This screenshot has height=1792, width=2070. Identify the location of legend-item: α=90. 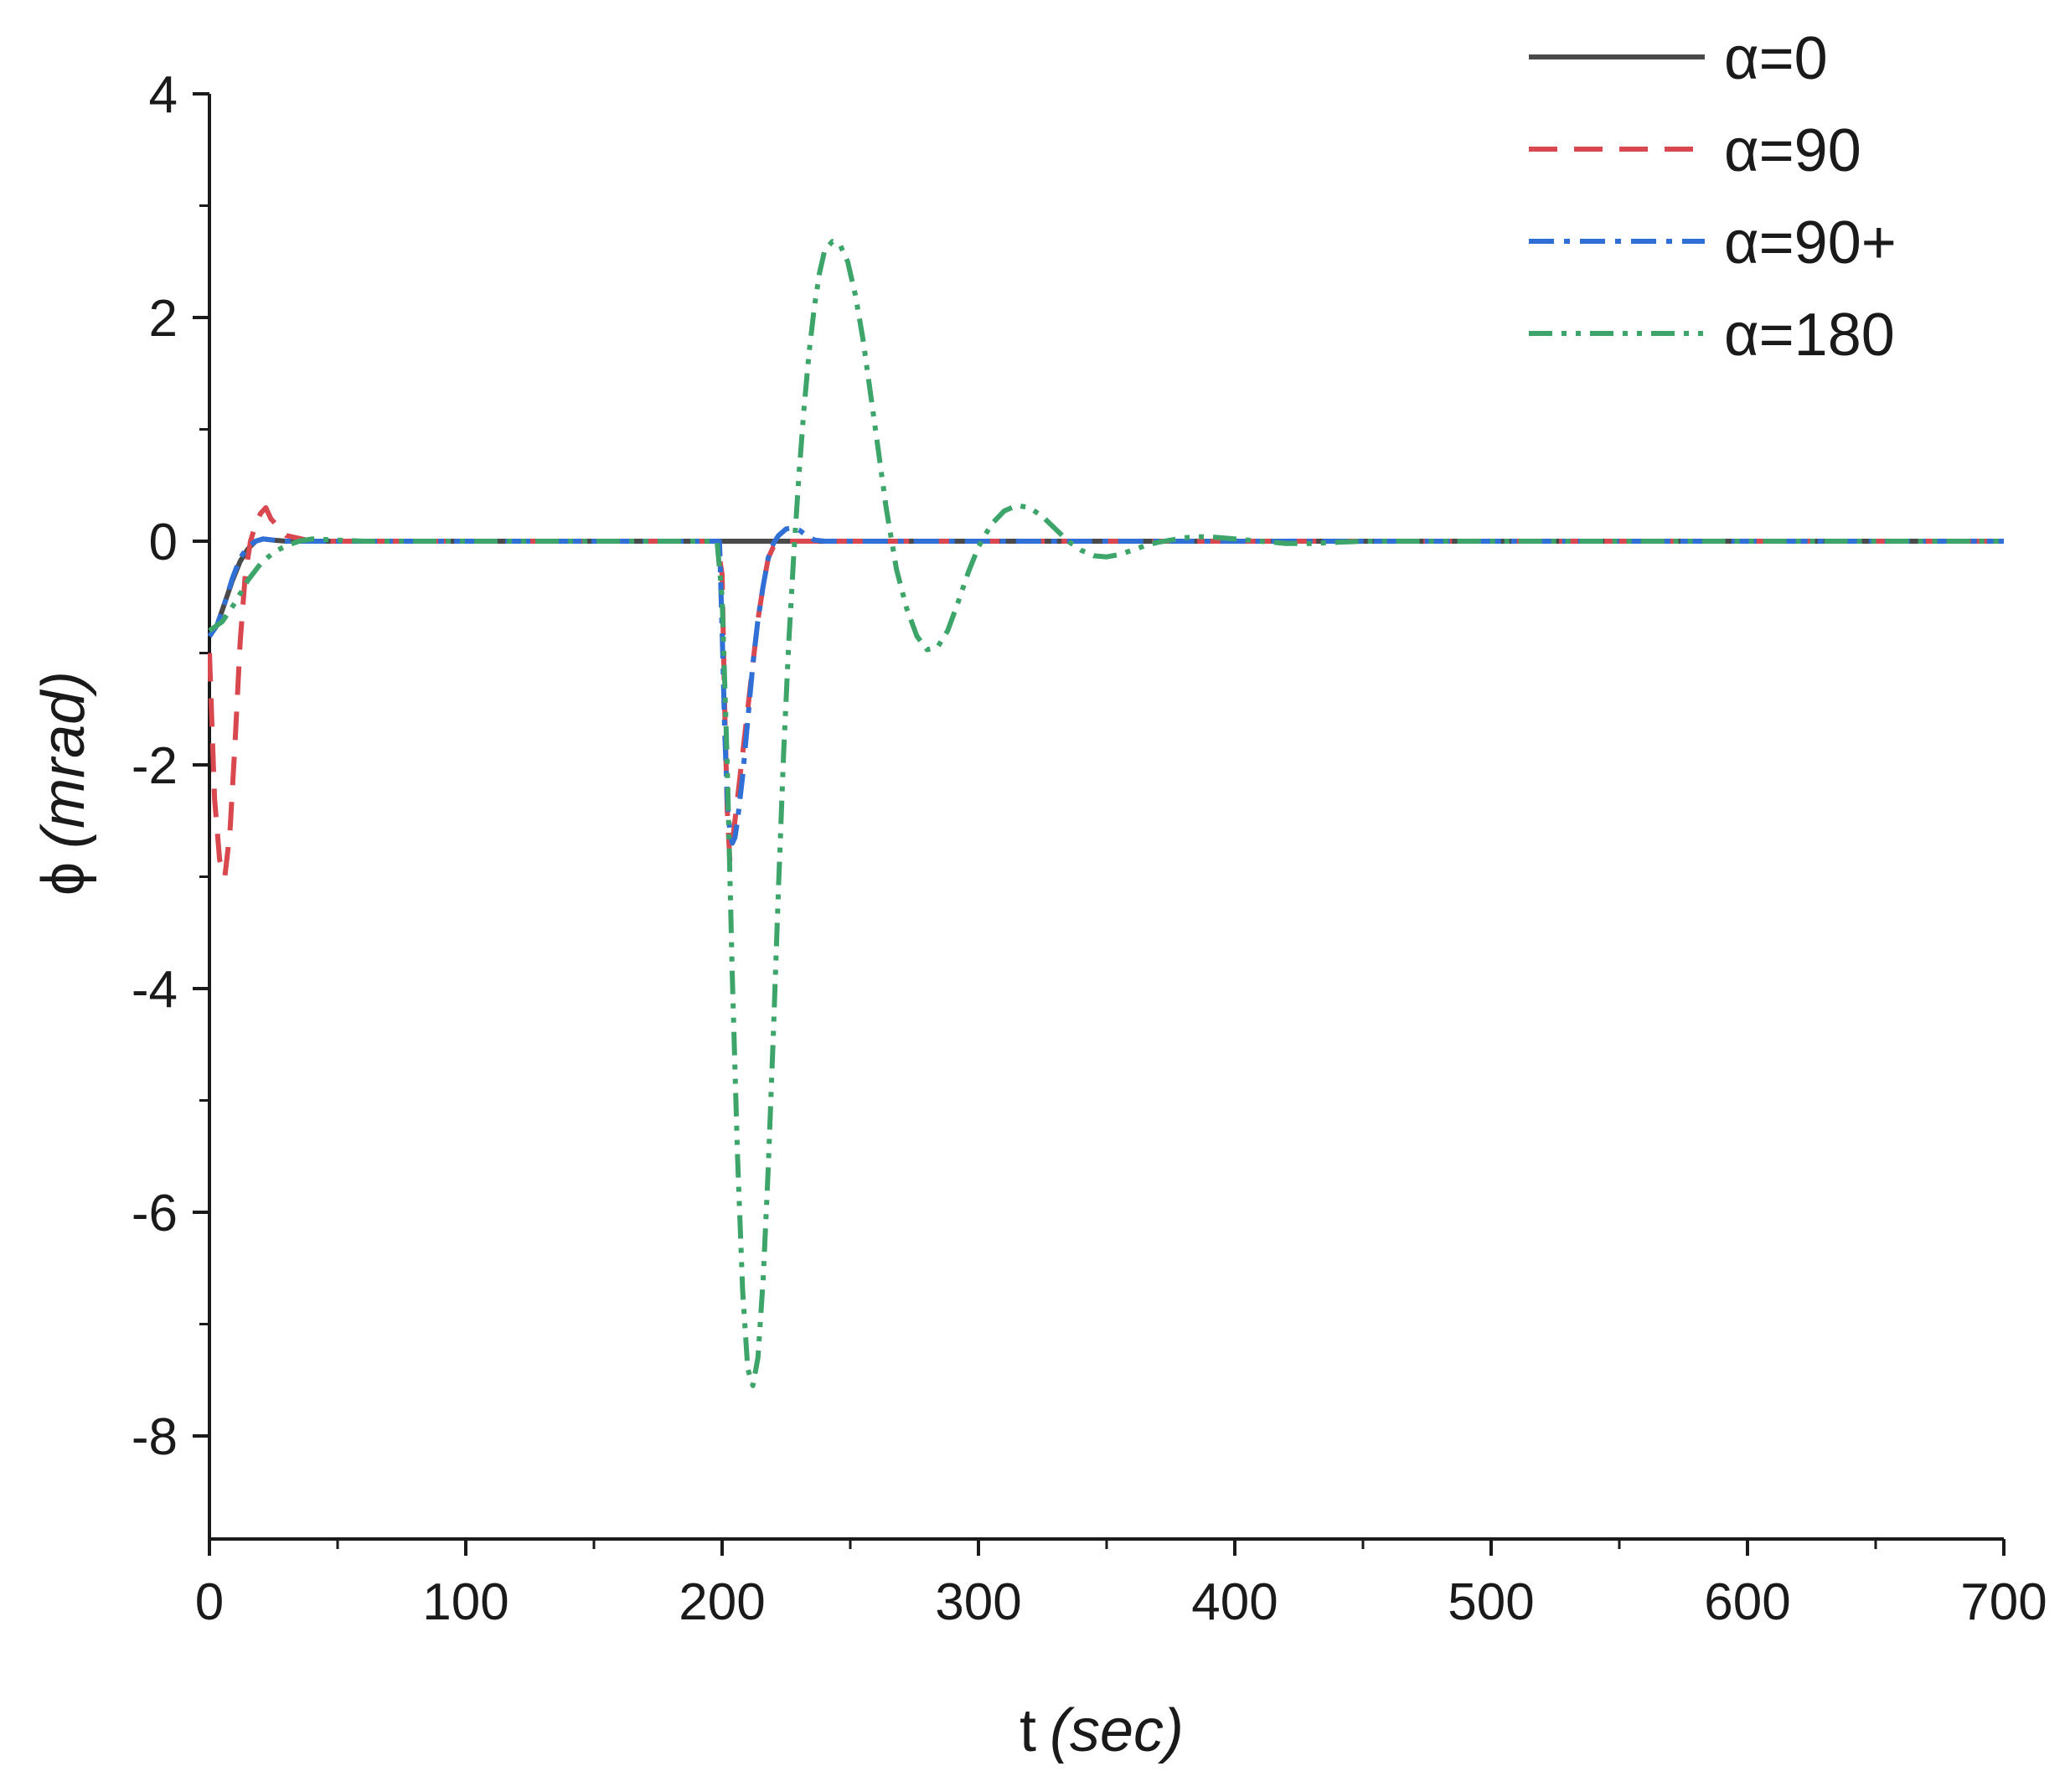
(1695, 150).